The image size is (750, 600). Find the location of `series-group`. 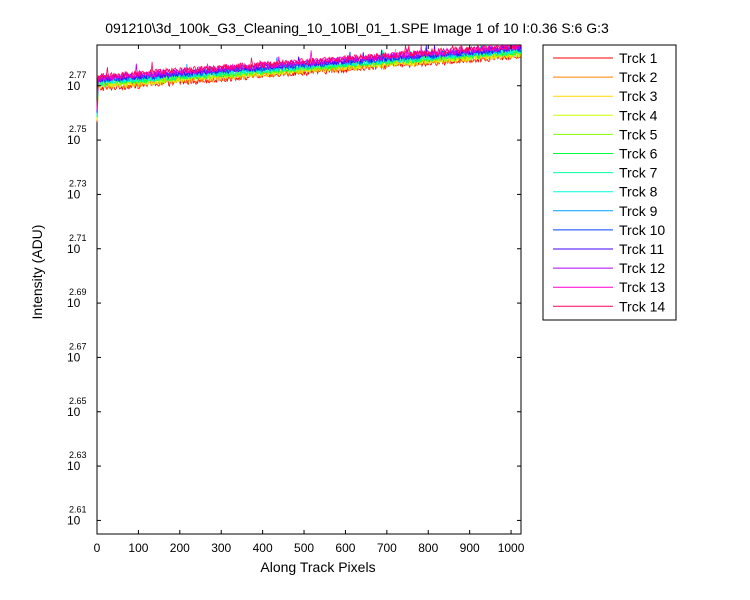

series-group is located at coordinates (308, 83).